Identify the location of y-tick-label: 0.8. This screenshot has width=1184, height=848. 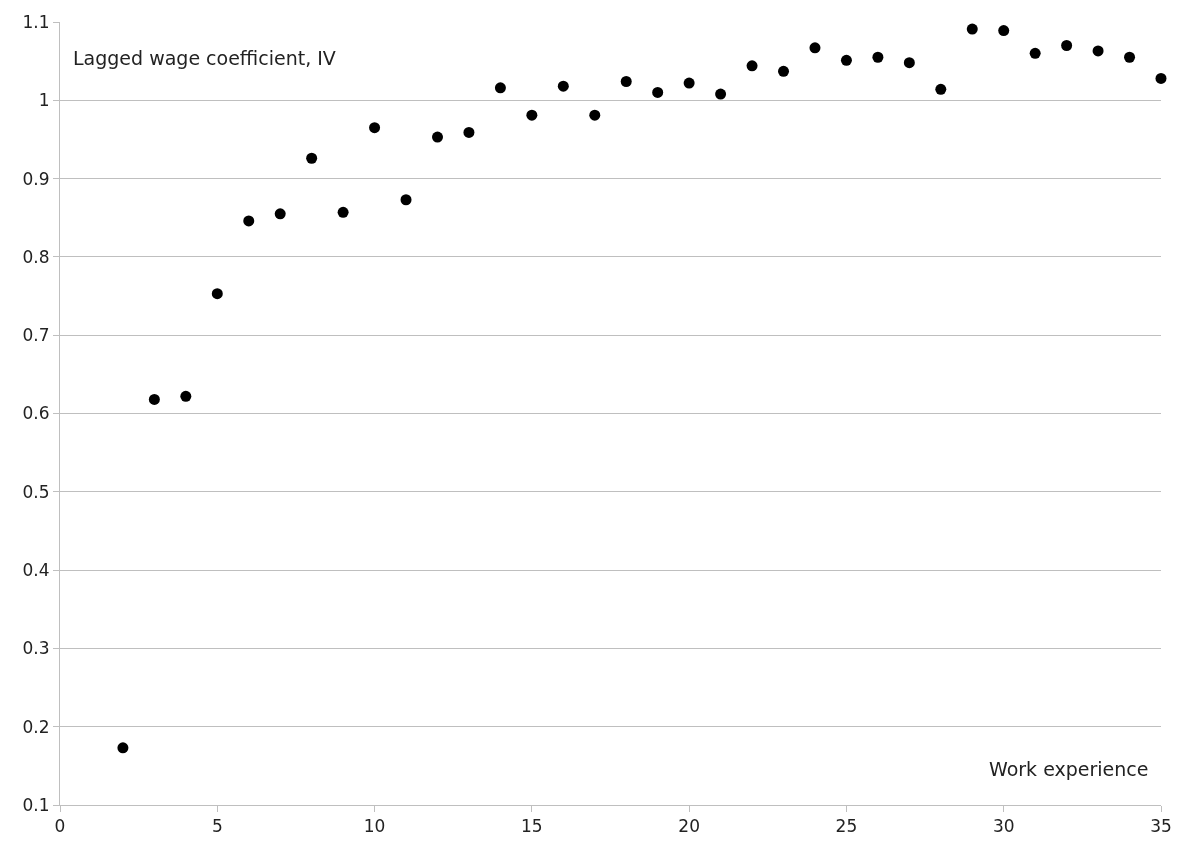
(36, 256).